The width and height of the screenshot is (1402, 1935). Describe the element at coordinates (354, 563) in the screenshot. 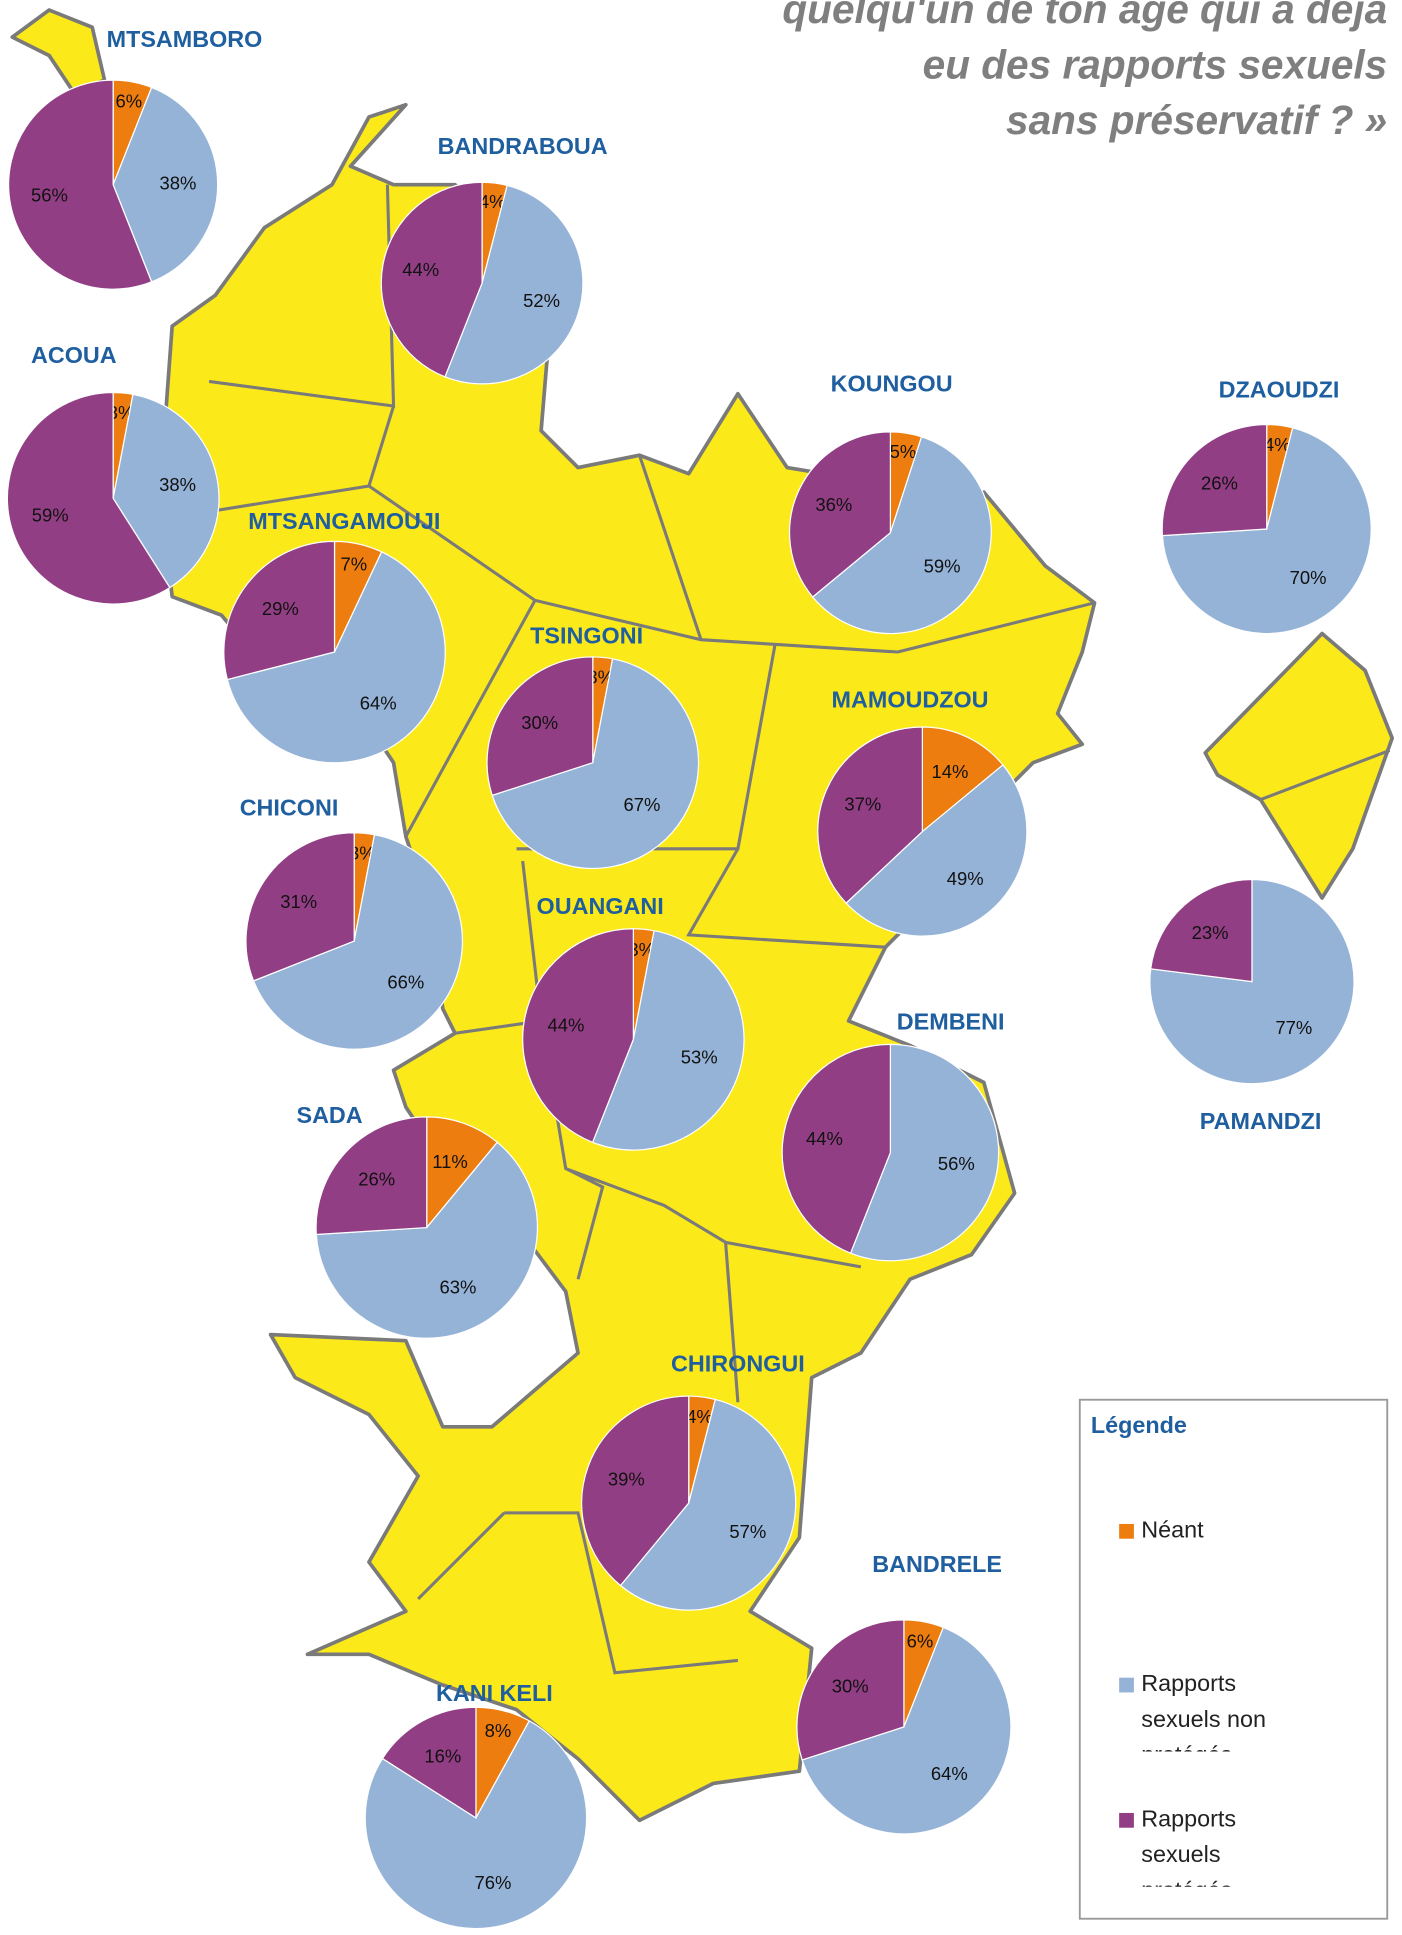

I see `slice-label: 7%` at that location.